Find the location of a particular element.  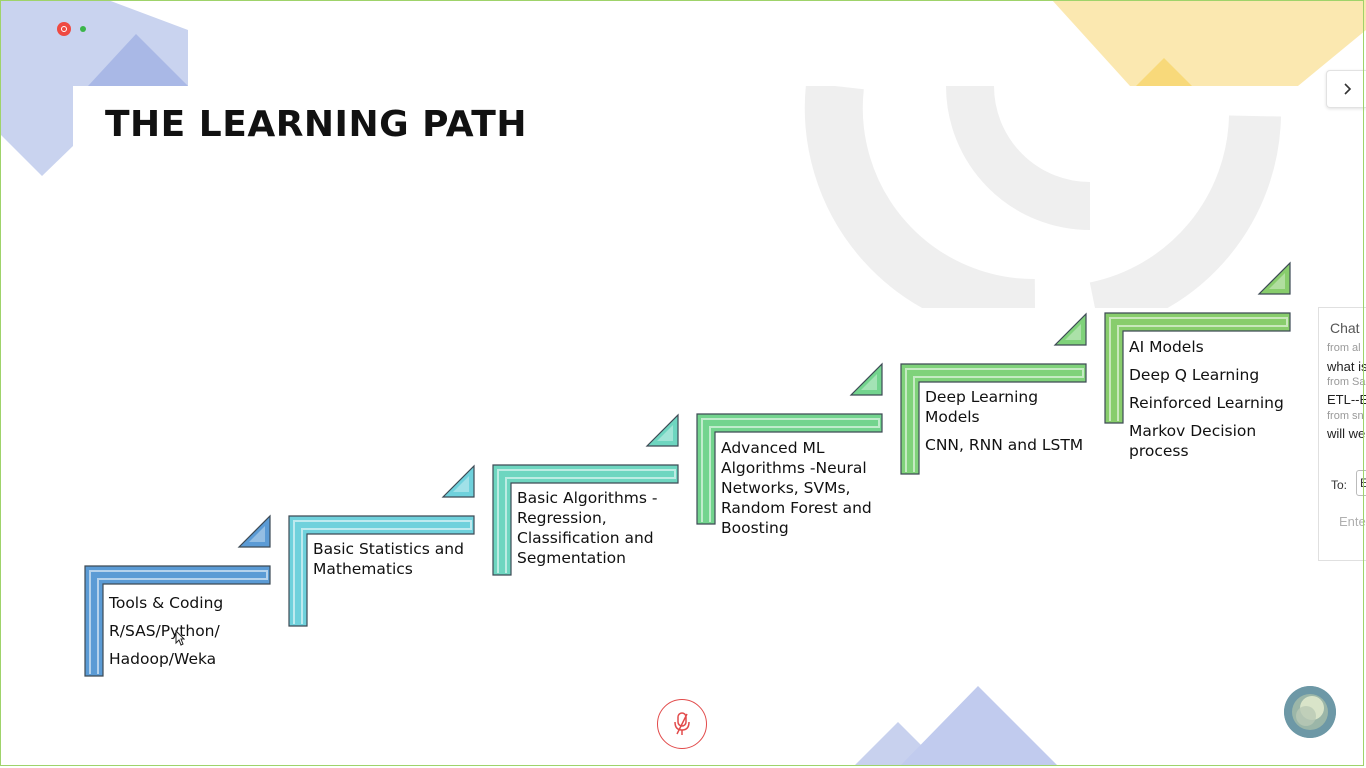

slide-title: THE LEARNING PATH is located at coordinates (316, 124).